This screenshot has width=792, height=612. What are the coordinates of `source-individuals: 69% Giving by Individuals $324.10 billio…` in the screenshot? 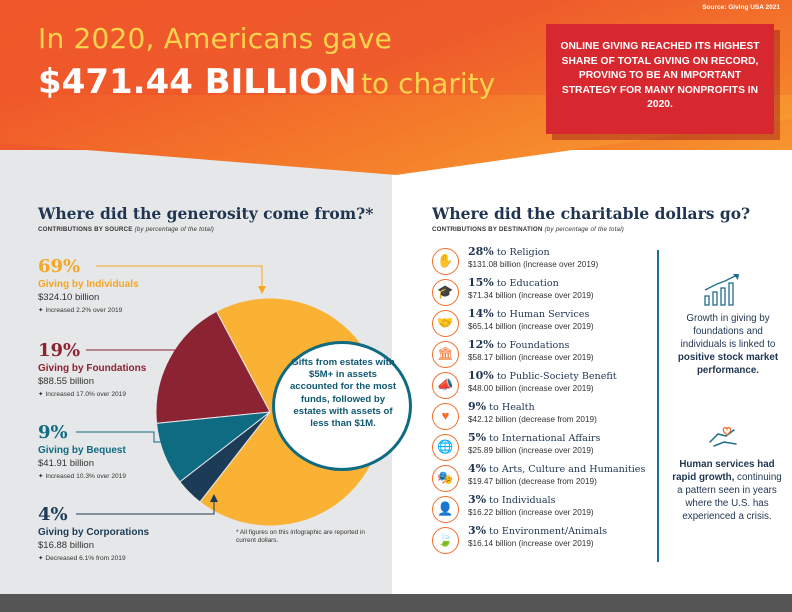 It's located at (88, 285).